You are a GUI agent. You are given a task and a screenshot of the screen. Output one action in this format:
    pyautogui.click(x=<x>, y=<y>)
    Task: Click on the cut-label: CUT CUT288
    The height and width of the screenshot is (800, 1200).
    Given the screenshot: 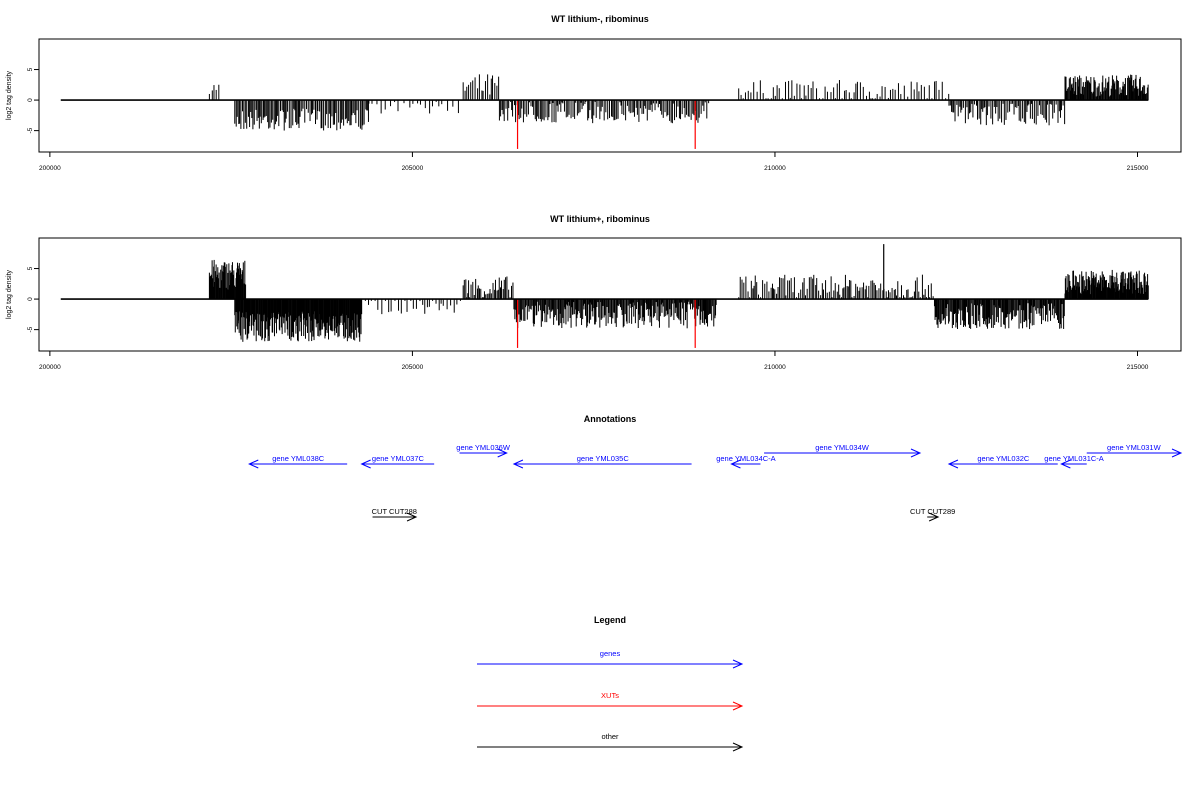 What is the action you would take?
    pyautogui.click(x=394, y=511)
    